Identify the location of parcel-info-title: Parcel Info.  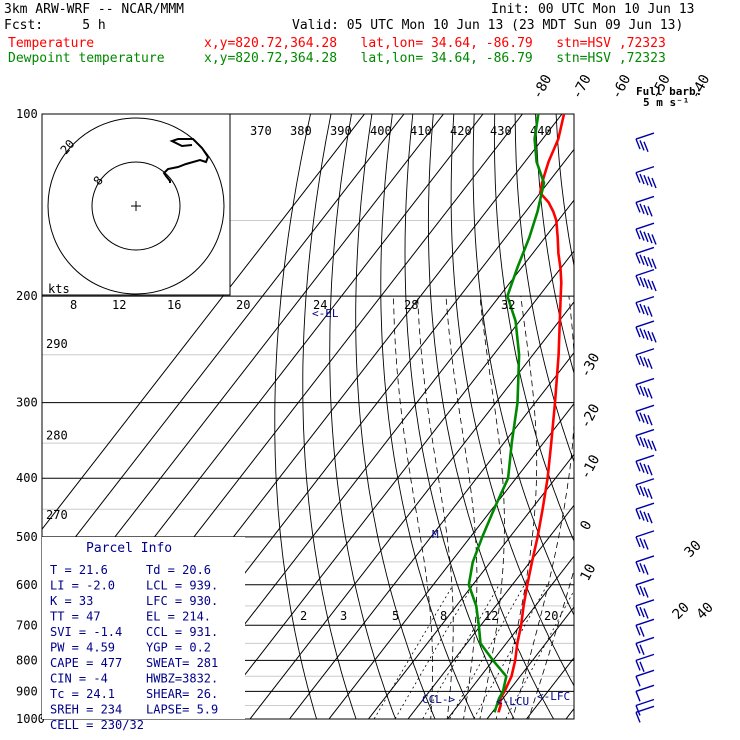
(129, 548).